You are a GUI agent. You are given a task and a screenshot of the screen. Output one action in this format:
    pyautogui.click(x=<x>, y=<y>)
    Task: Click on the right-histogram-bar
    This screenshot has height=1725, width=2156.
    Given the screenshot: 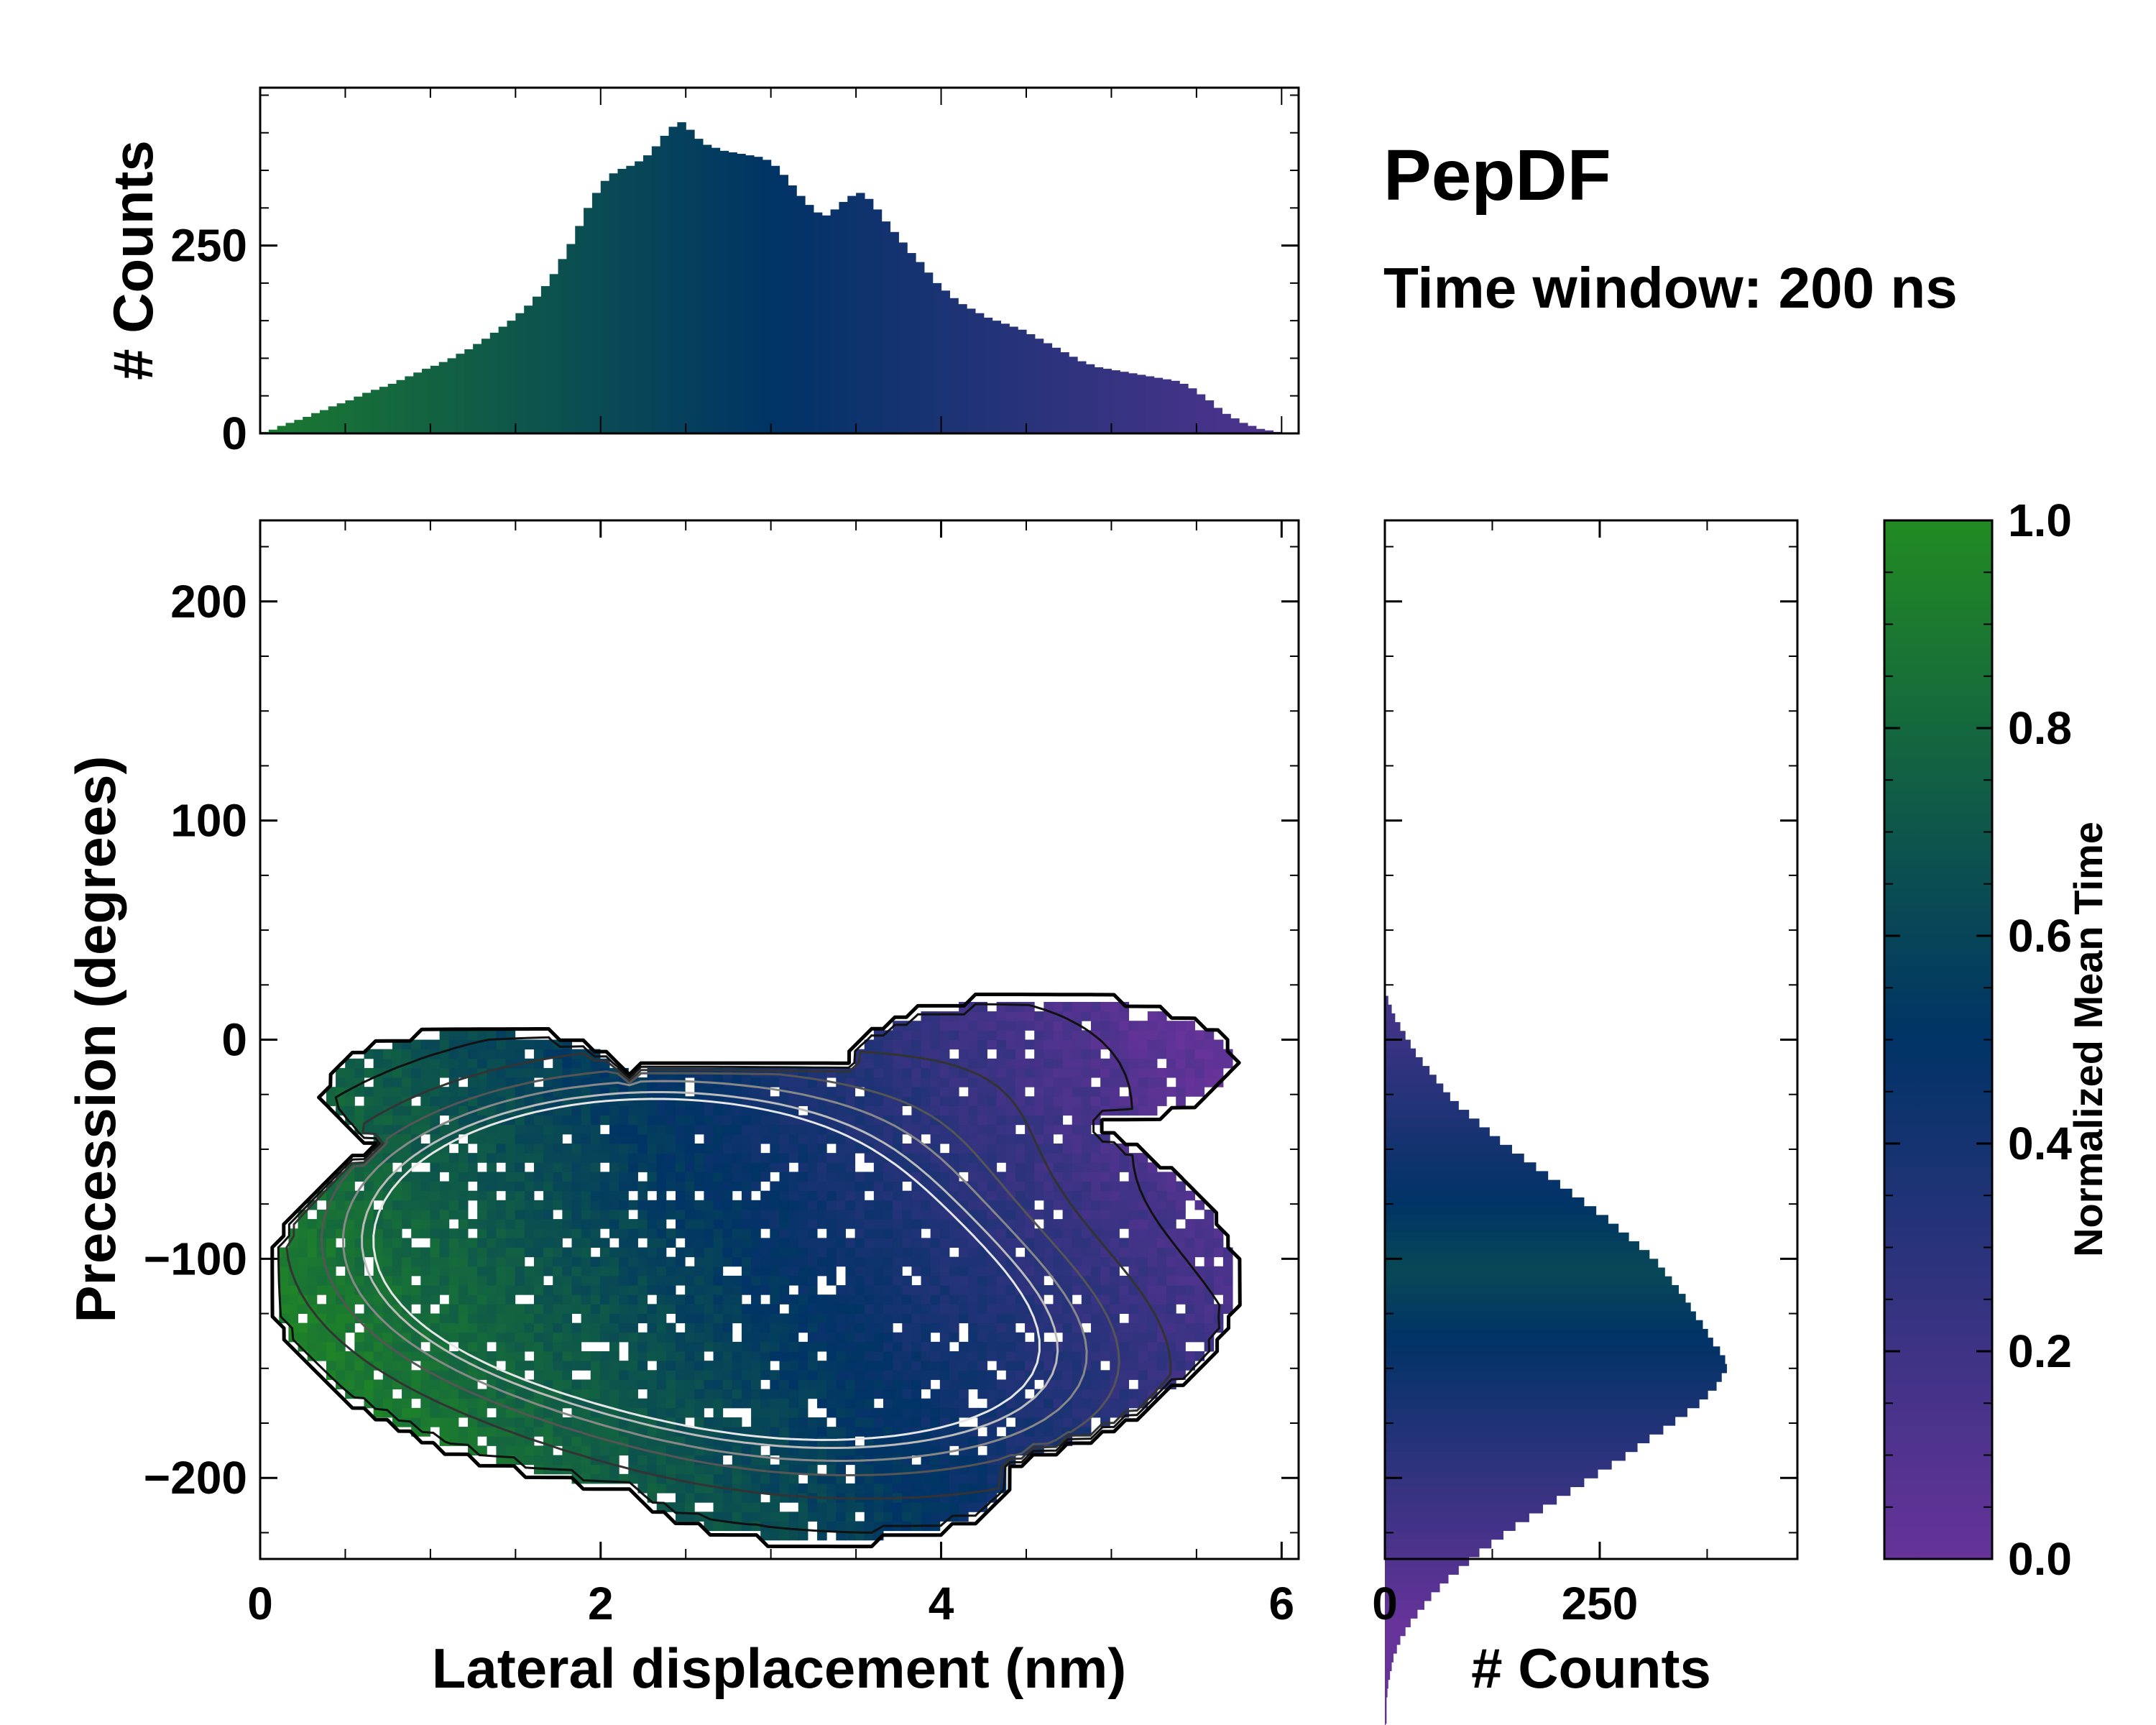 What is the action you would take?
    pyautogui.click(x=1404, y=1062)
    